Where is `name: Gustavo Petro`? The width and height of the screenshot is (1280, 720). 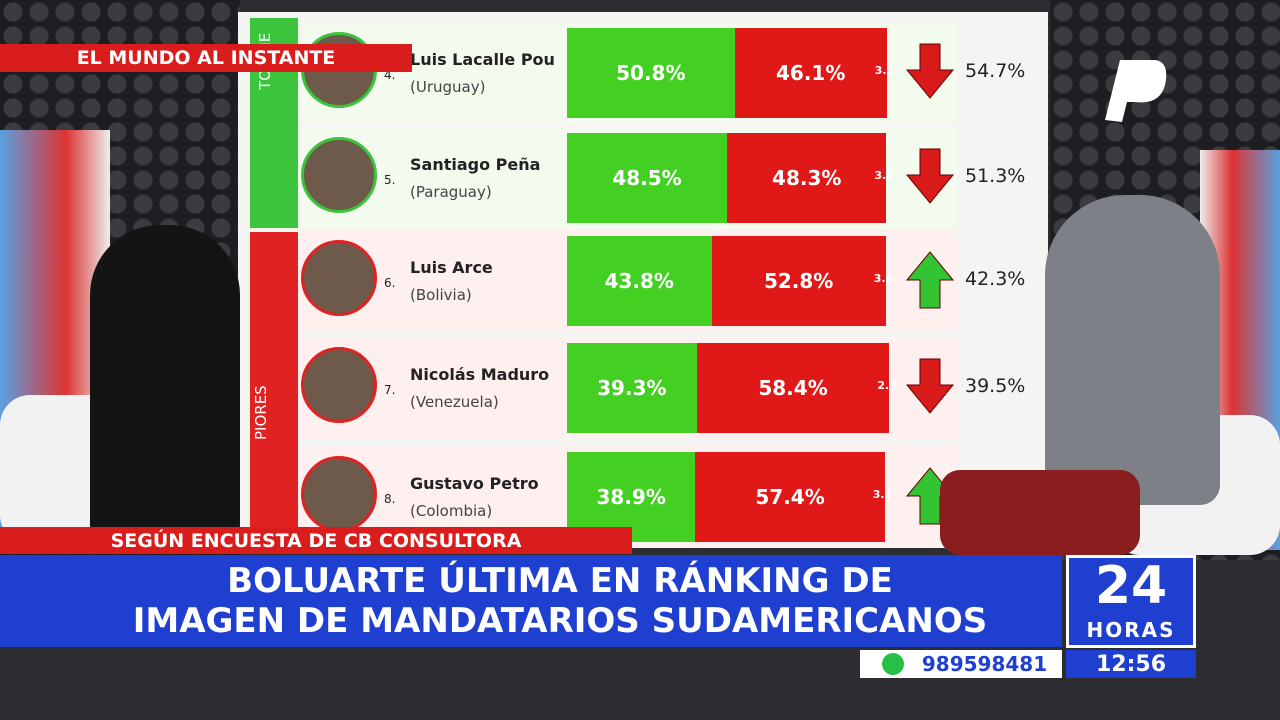 name: Gustavo Petro is located at coordinates (474, 483).